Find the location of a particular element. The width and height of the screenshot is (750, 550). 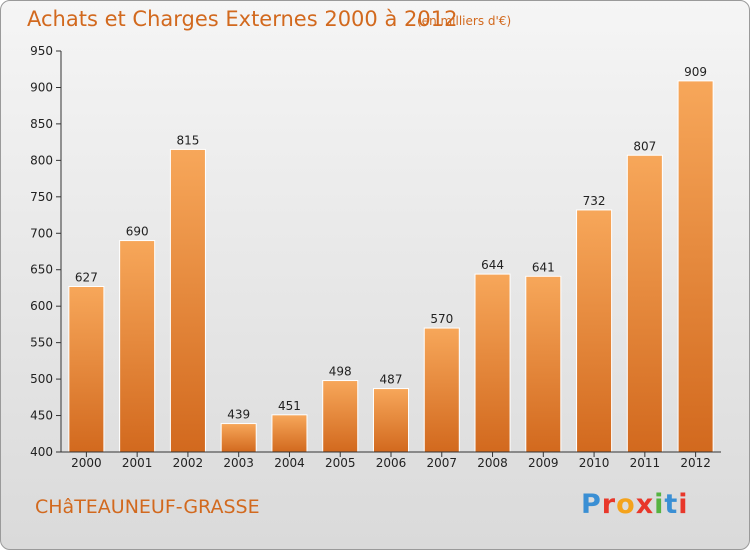

x-tick-label: 2000 is located at coordinates (86, 463).